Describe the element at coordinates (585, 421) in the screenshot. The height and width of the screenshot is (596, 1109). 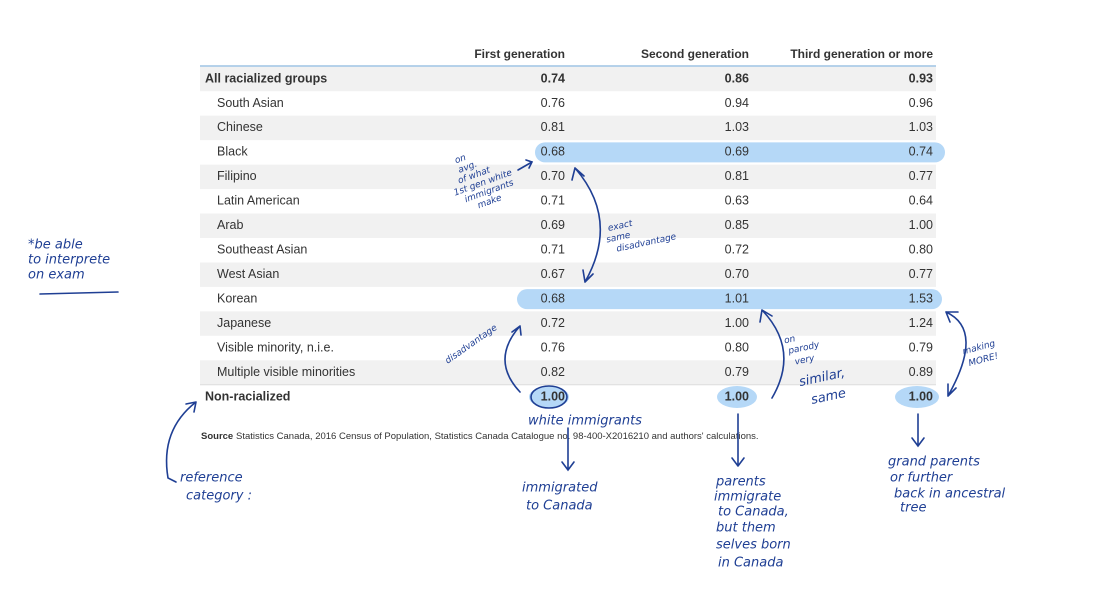
I see `note: white immigrants` at that location.